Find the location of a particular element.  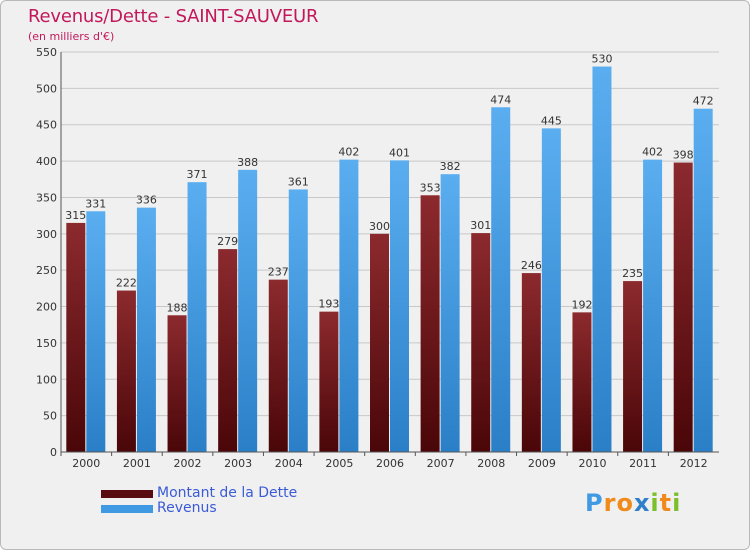

x-tick-label: 2002 is located at coordinates (188, 463).